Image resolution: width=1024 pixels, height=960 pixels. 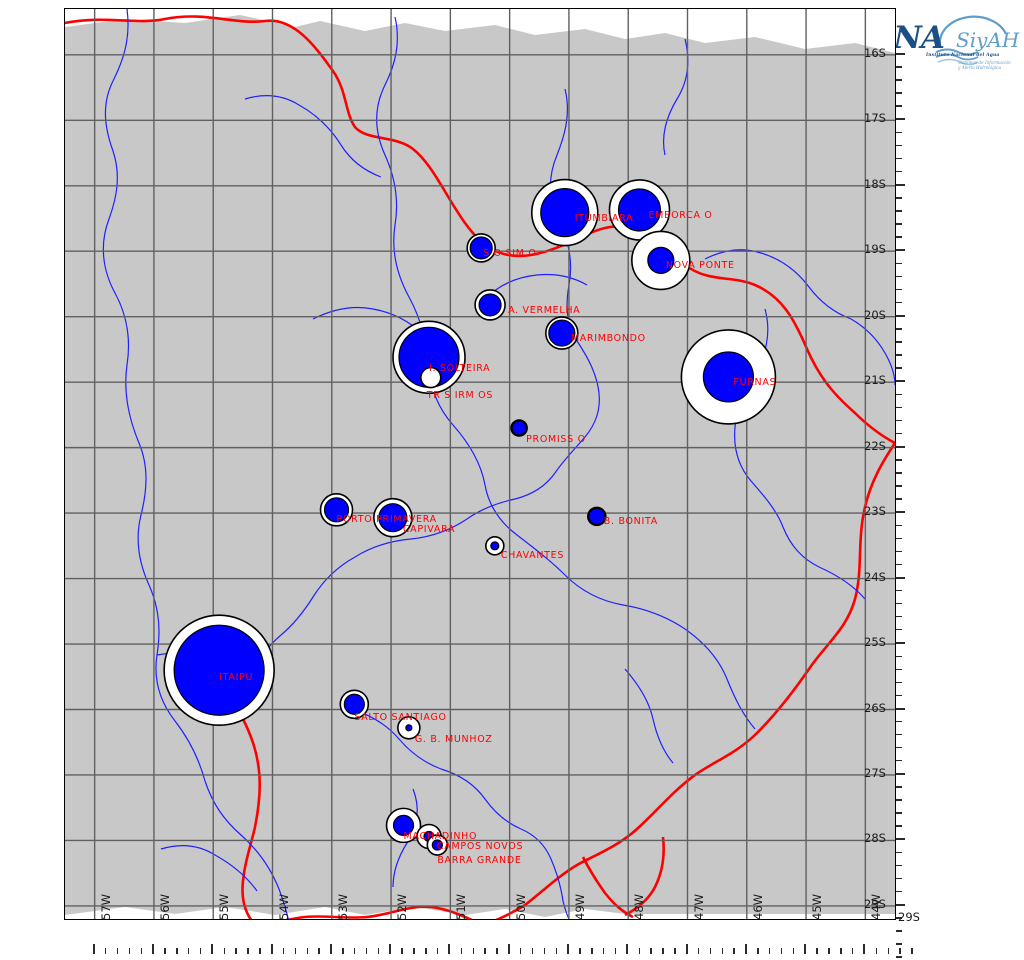 What do you see at coordinates (461, 906) in the screenshot?
I see `longitude-tick-label: 51W` at bounding box center [461, 906].